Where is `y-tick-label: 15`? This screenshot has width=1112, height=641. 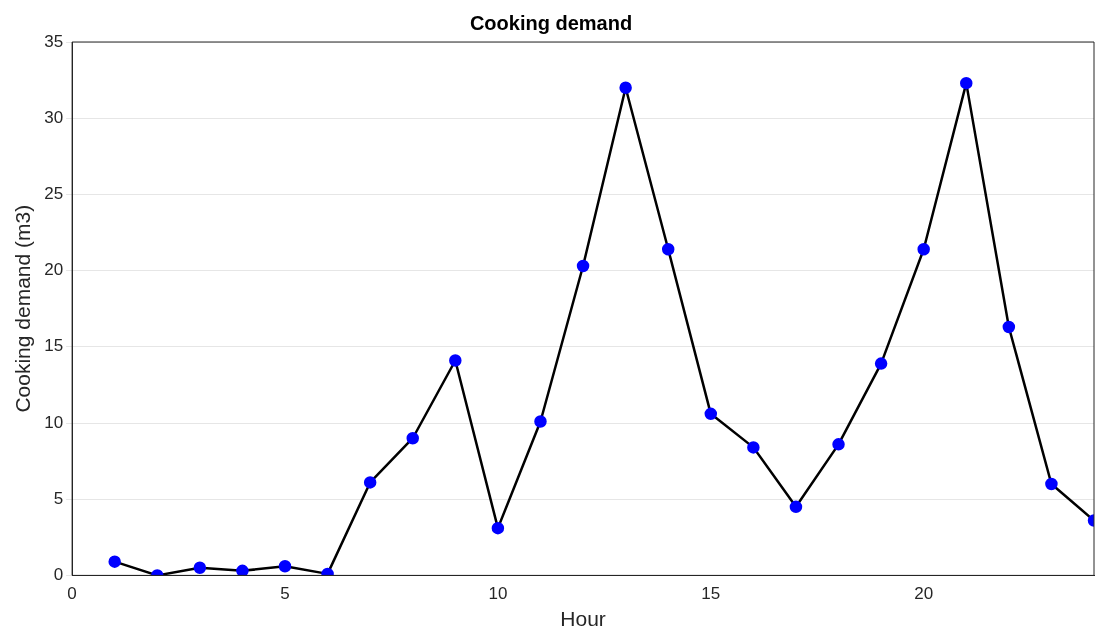 y-tick-label: 15 is located at coordinates (54, 346).